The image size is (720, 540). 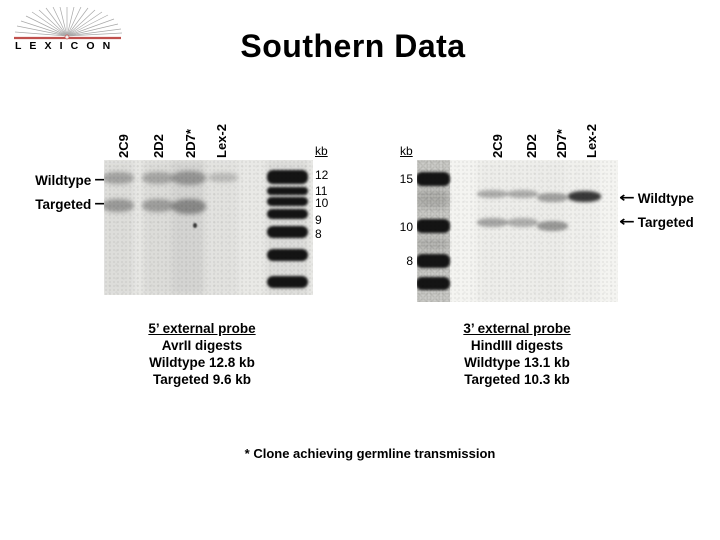 I want to click on southern-blot-right, so click(x=517, y=231).